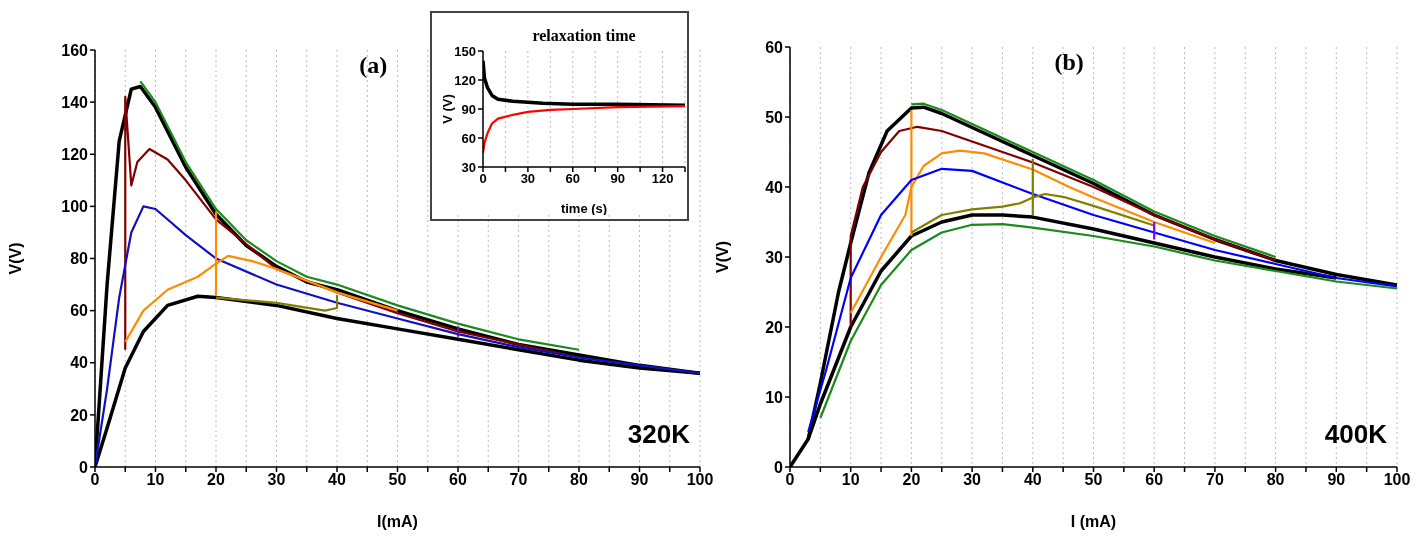  What do you see at coordinates (373, 65) in the screenshot?
I see `annotation: (a)` at bounding box center [373, 65].